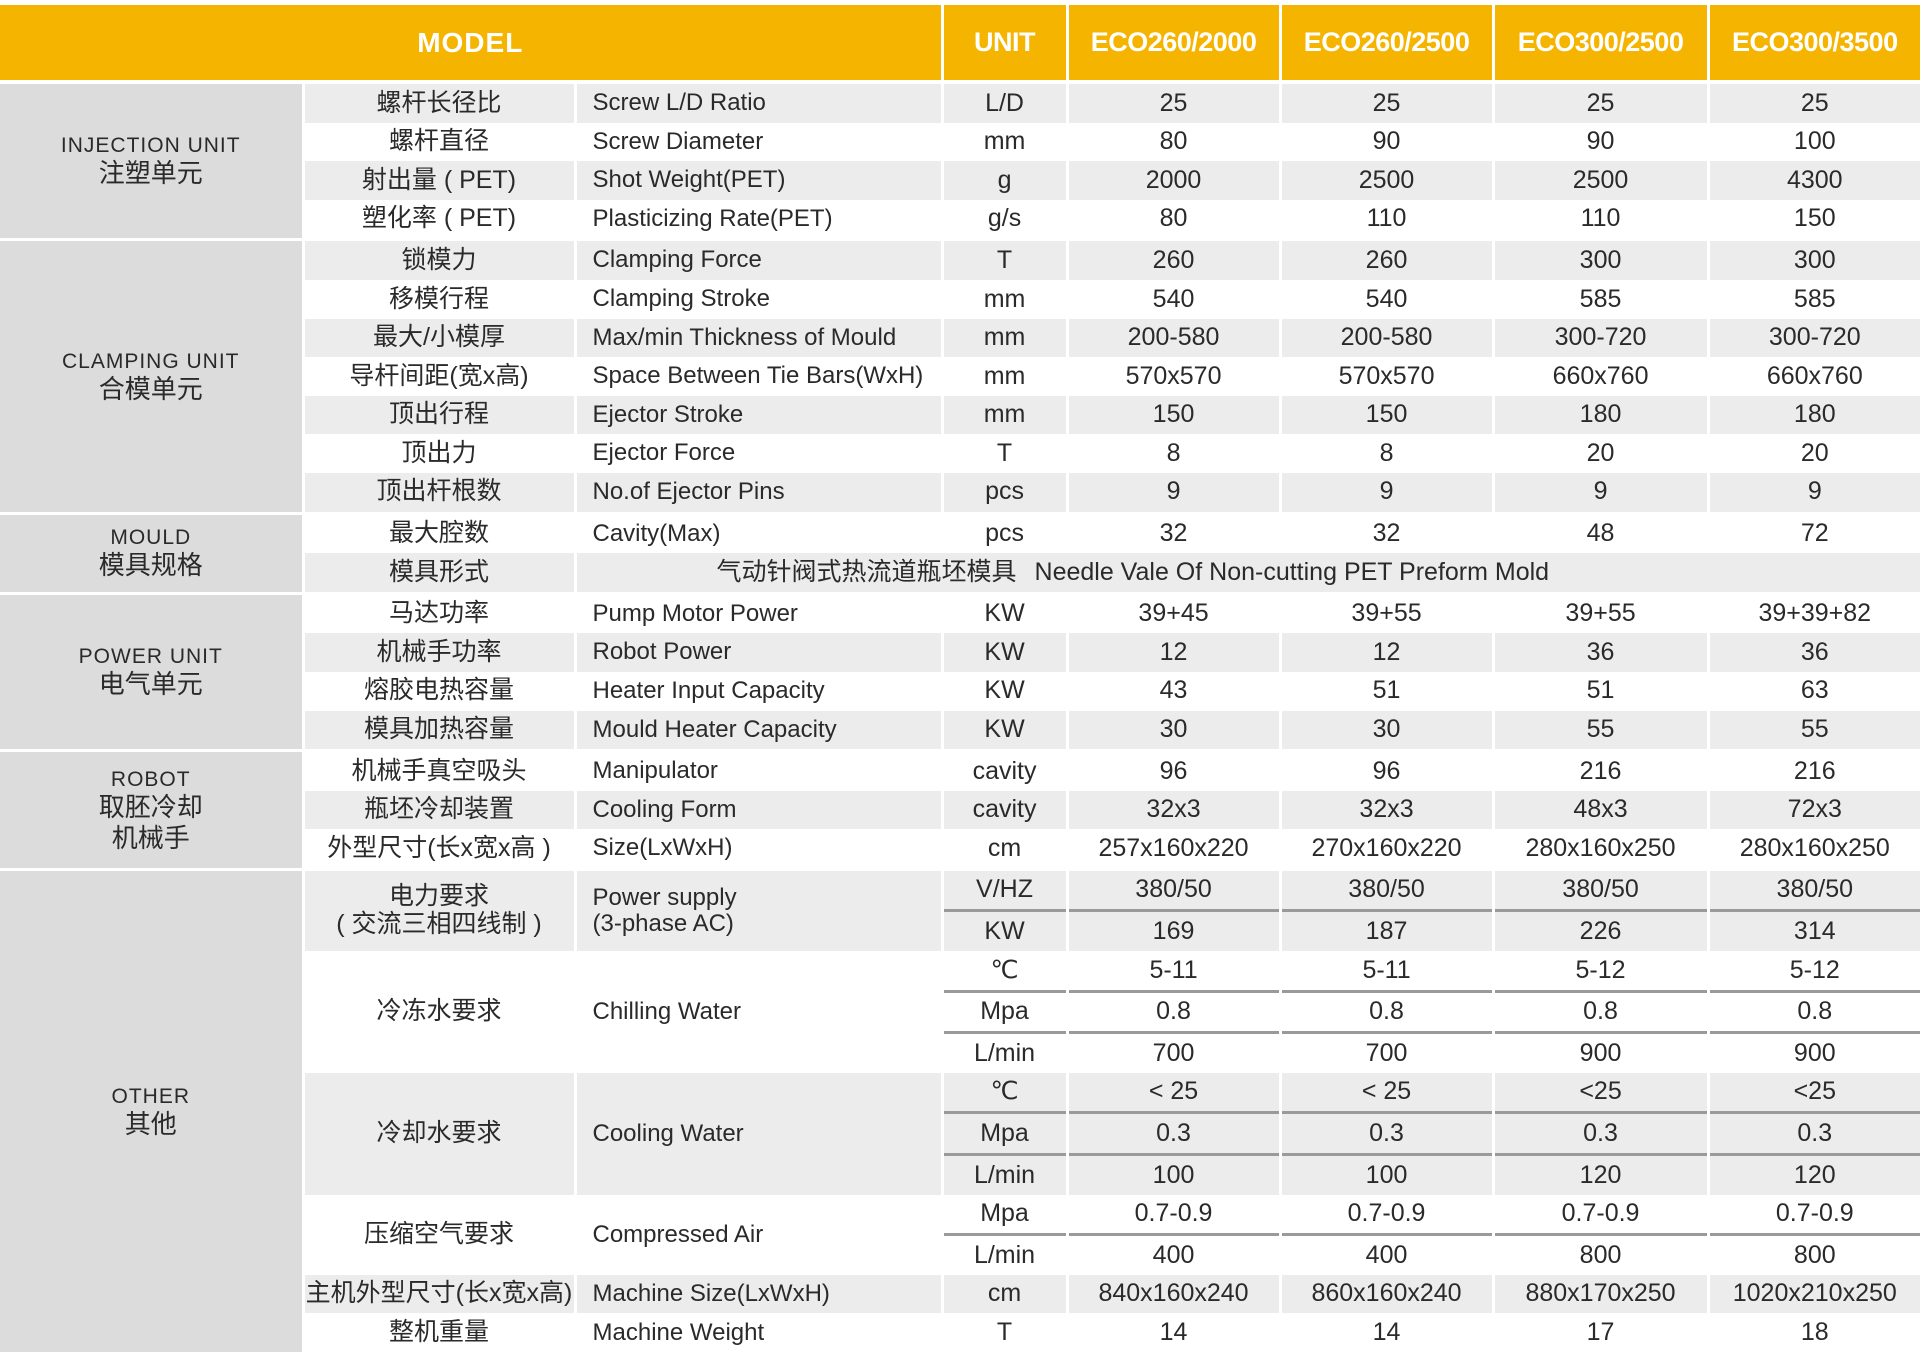 This screenshot has height=1352, width=1920. I want to click on group-label-cell: CLAMPING UNIT 合模单元, so click(152, 376).